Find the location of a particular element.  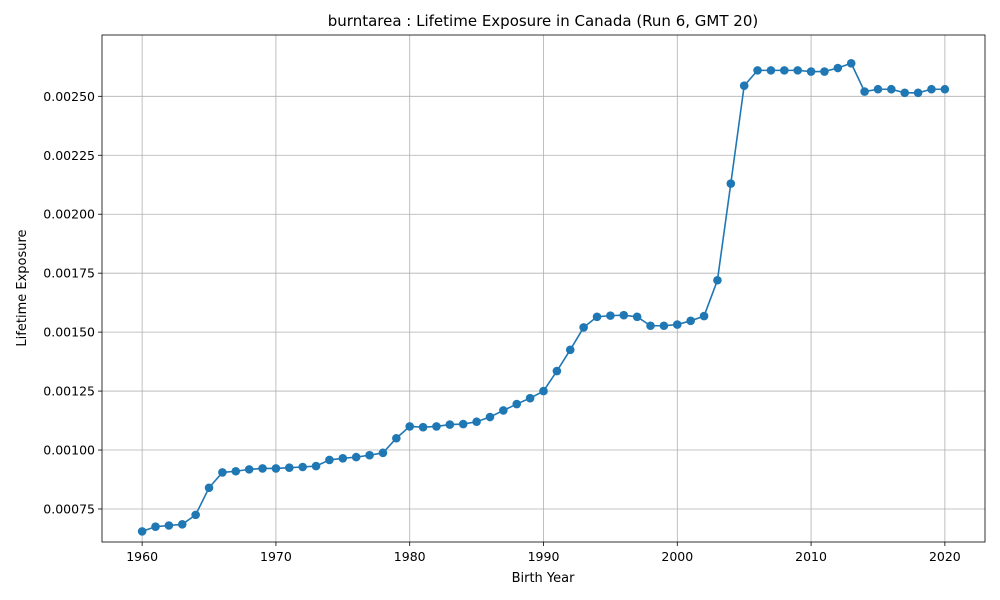

x-tick-label: 1960 is located at coordinates (142, 556).